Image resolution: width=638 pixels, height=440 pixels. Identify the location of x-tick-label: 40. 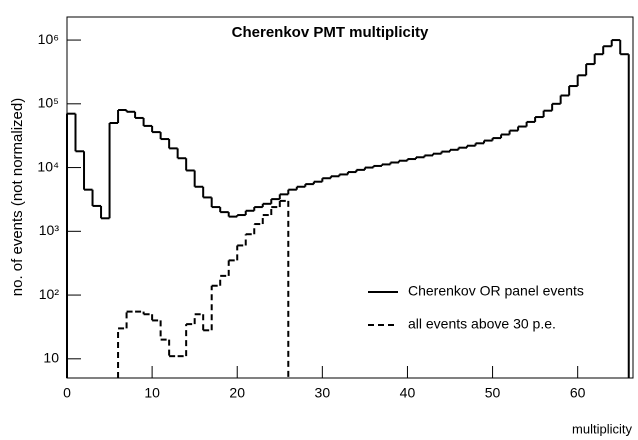
(408, 393).